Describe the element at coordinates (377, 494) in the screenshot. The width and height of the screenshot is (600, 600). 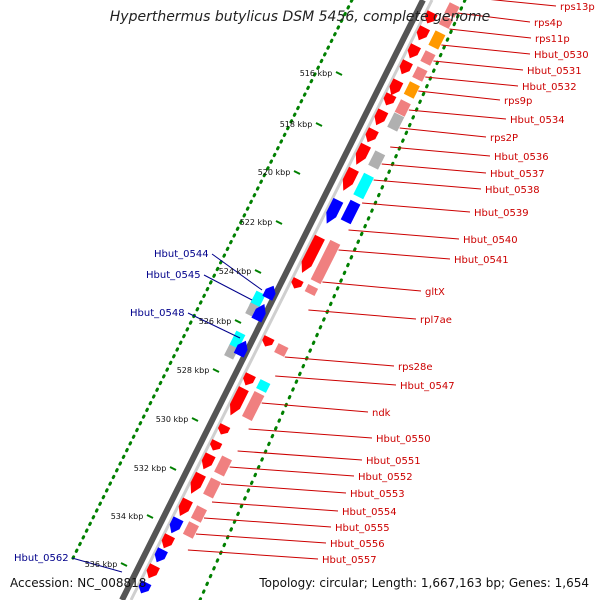
I see `gene-label-hbut-0553: Hbut_0553` at that location.